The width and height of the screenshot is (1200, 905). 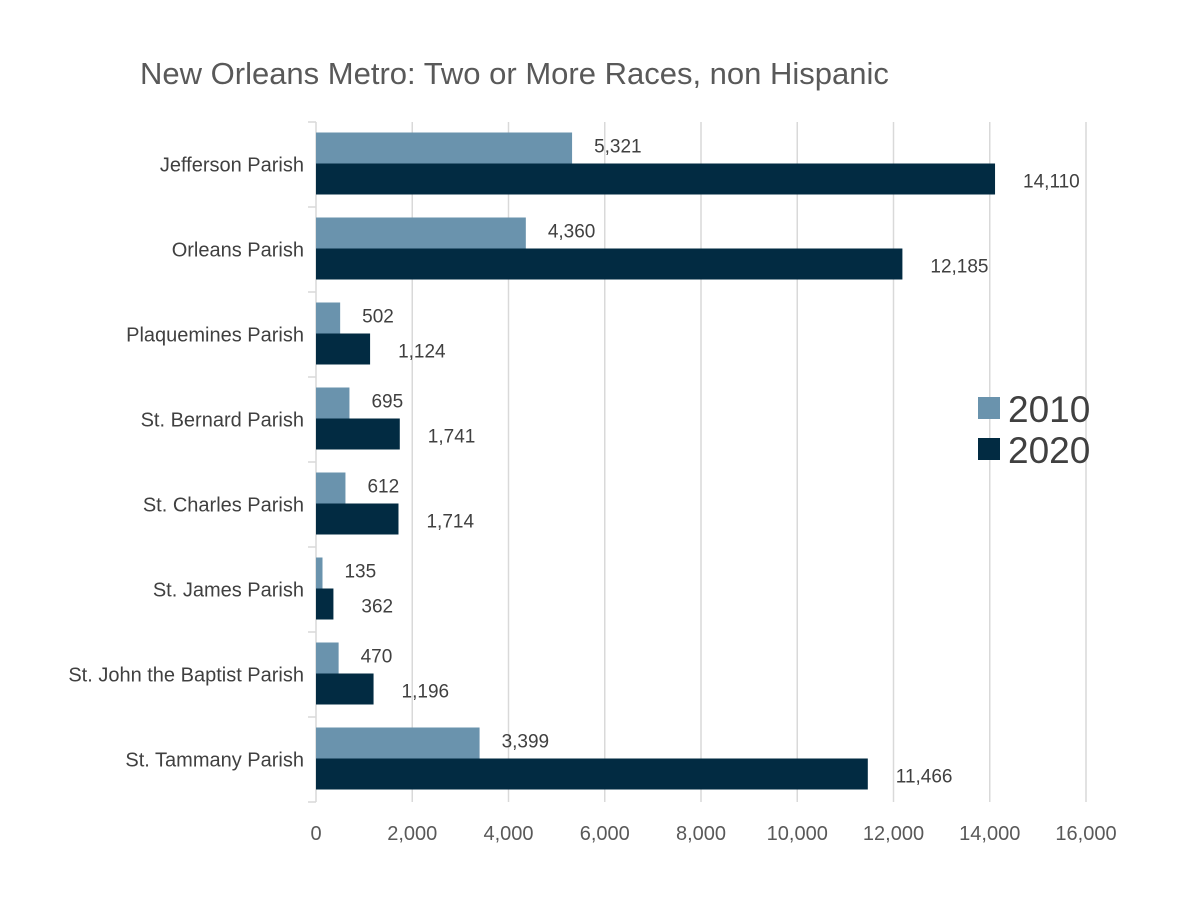 What do you see at coordinates (232, 166) in the screenshot?
I see `category-label: Jefferson Parish` at bounding box center [232, 166].